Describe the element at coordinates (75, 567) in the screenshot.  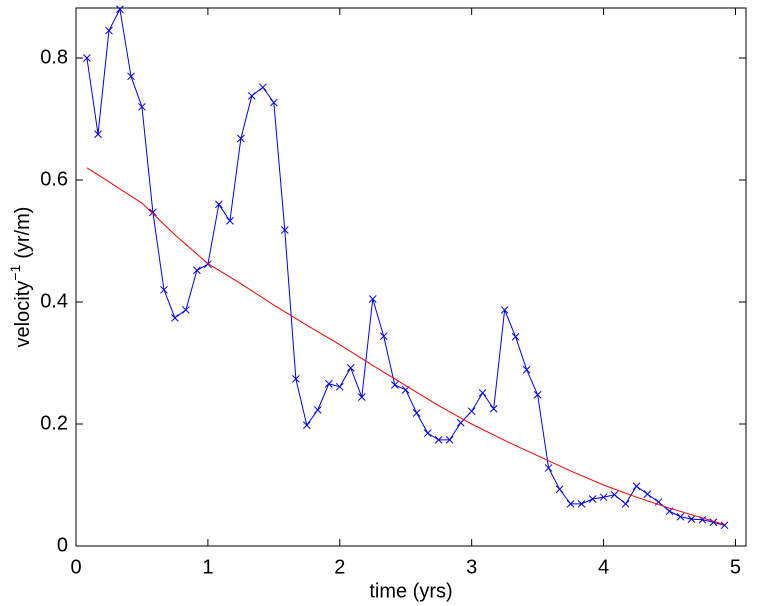
I see `x-tick-label: 0` at that location.